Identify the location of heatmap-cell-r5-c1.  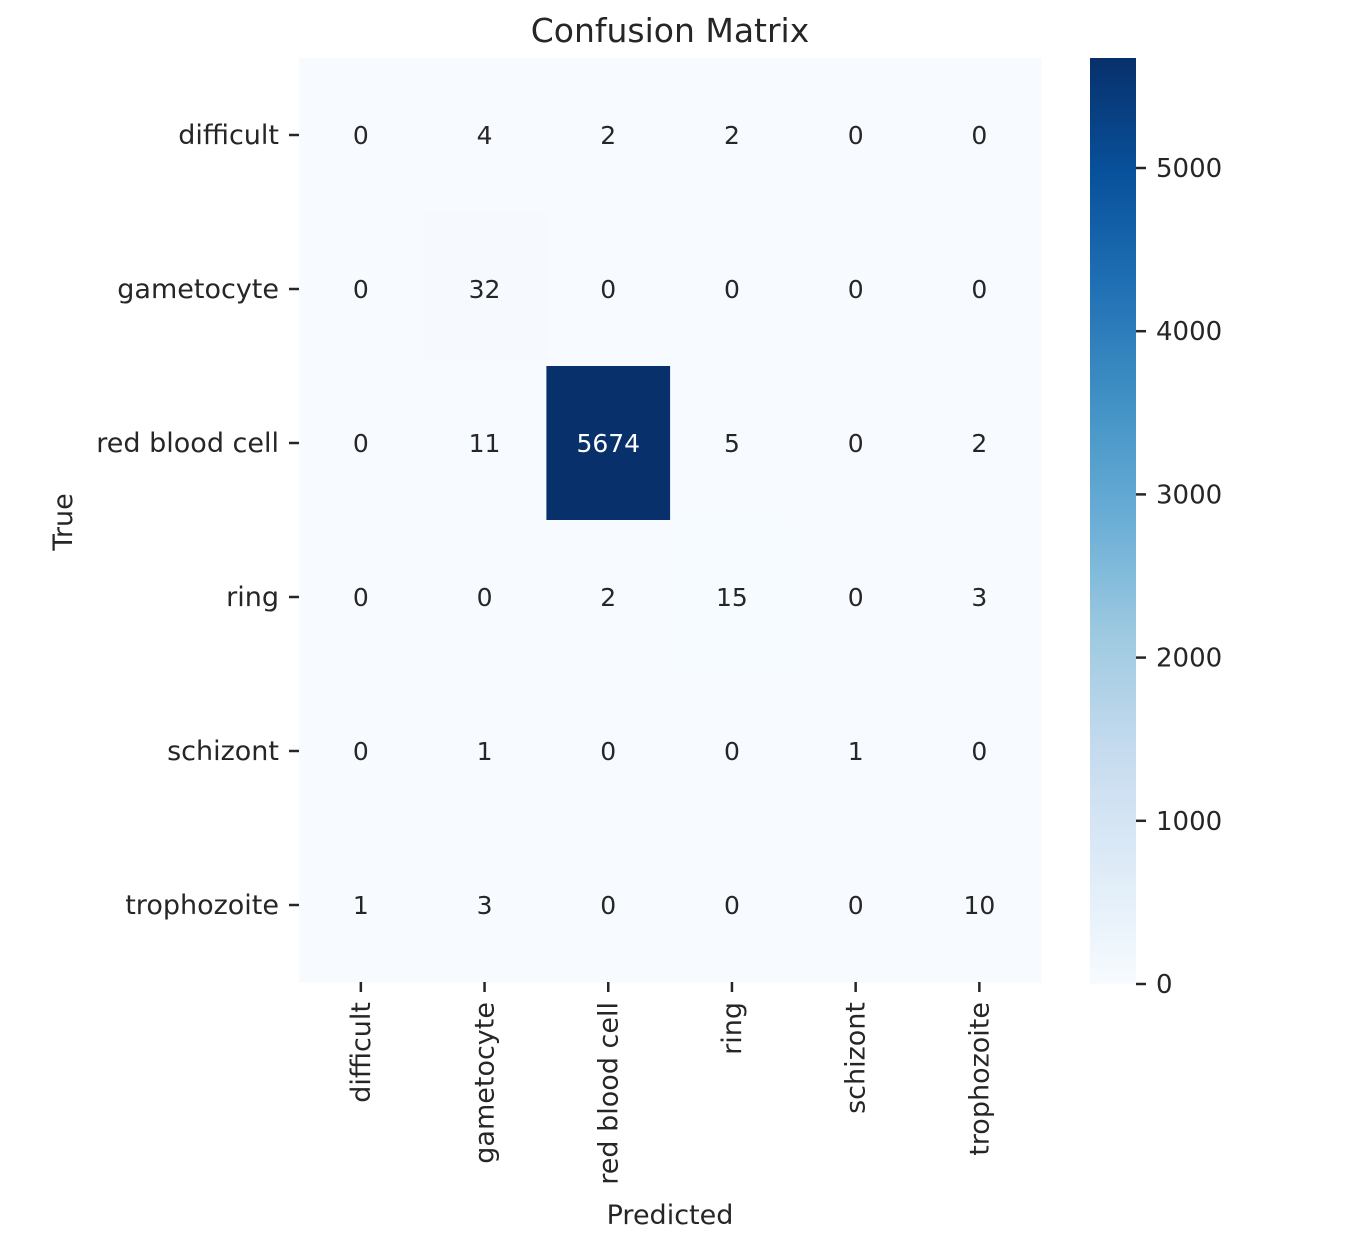
(484, 905).